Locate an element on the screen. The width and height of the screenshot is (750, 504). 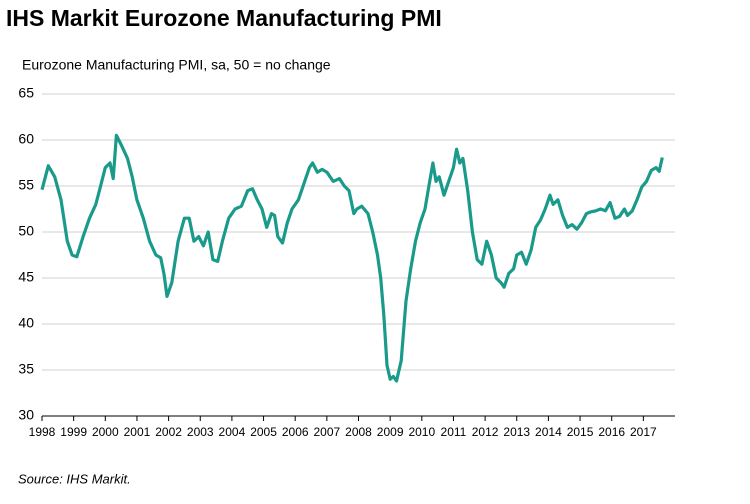
y-tick-label: 30 is located at coordinates (26, 415).